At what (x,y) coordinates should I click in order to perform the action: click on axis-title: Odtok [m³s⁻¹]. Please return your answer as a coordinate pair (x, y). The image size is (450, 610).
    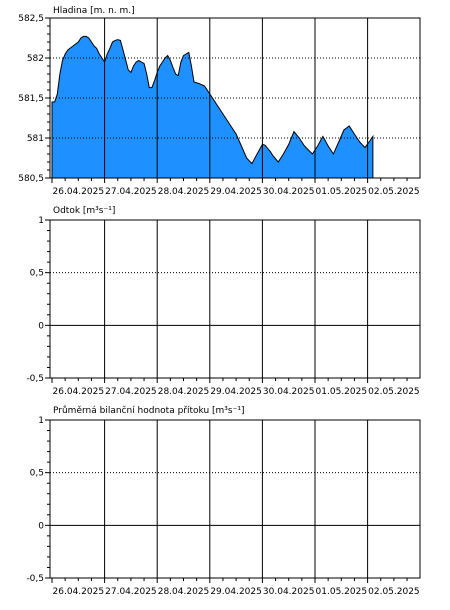
    Looking at the image, I should click on (84, 211).